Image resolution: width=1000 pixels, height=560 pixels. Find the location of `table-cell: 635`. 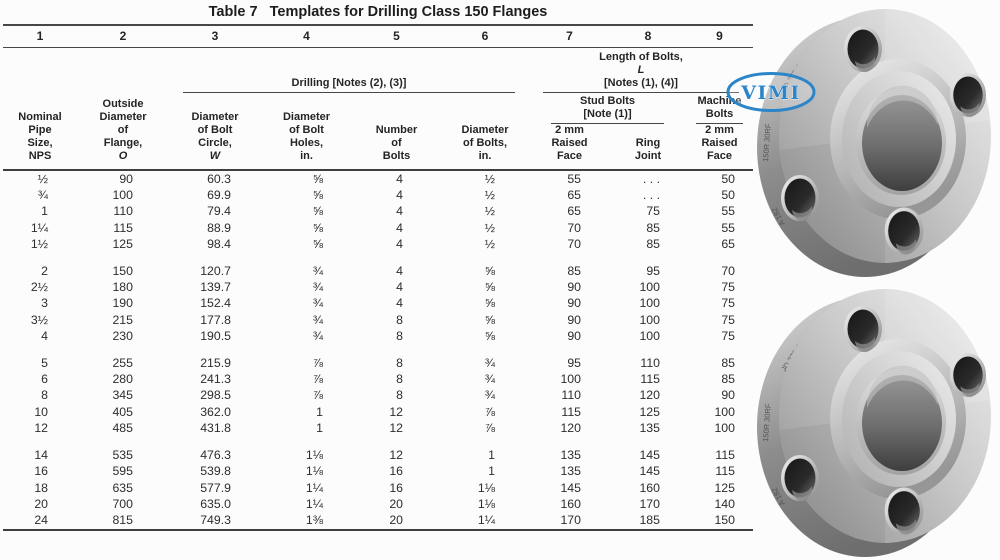

table-cell: 635 is located at coordinates (122, 487).